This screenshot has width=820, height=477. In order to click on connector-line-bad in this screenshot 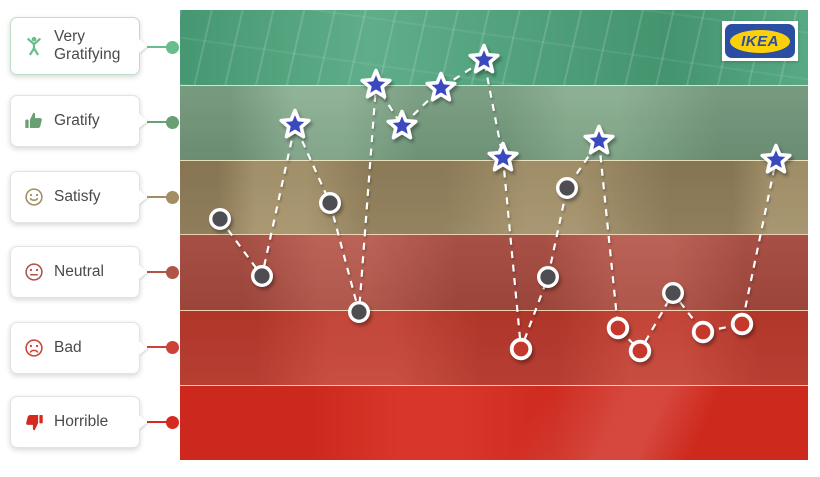, I will do `click(159, 347)`.